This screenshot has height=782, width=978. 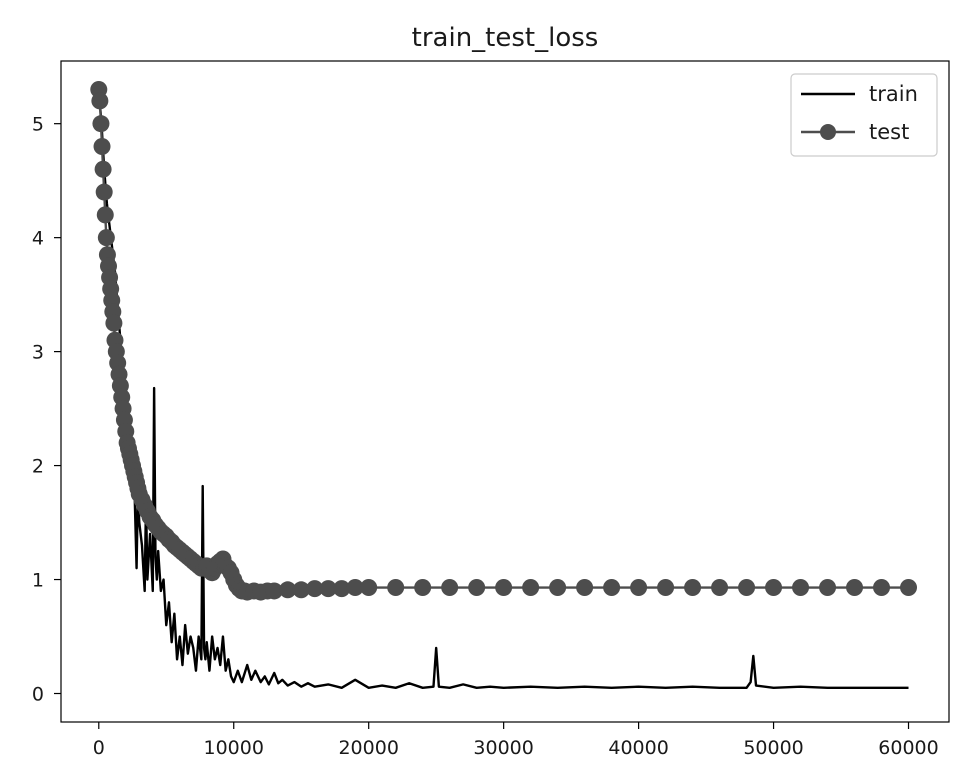 I want to click on legend: train test, so click(x=864, y=115).